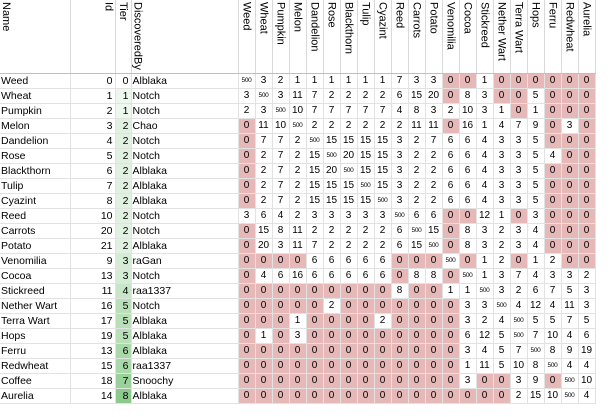 This screenshot has height=417, width=614. What do you see at coordinates (93, 366) in the screenshot?
I see `cell-id: 15` at bounding box center [93, 366].